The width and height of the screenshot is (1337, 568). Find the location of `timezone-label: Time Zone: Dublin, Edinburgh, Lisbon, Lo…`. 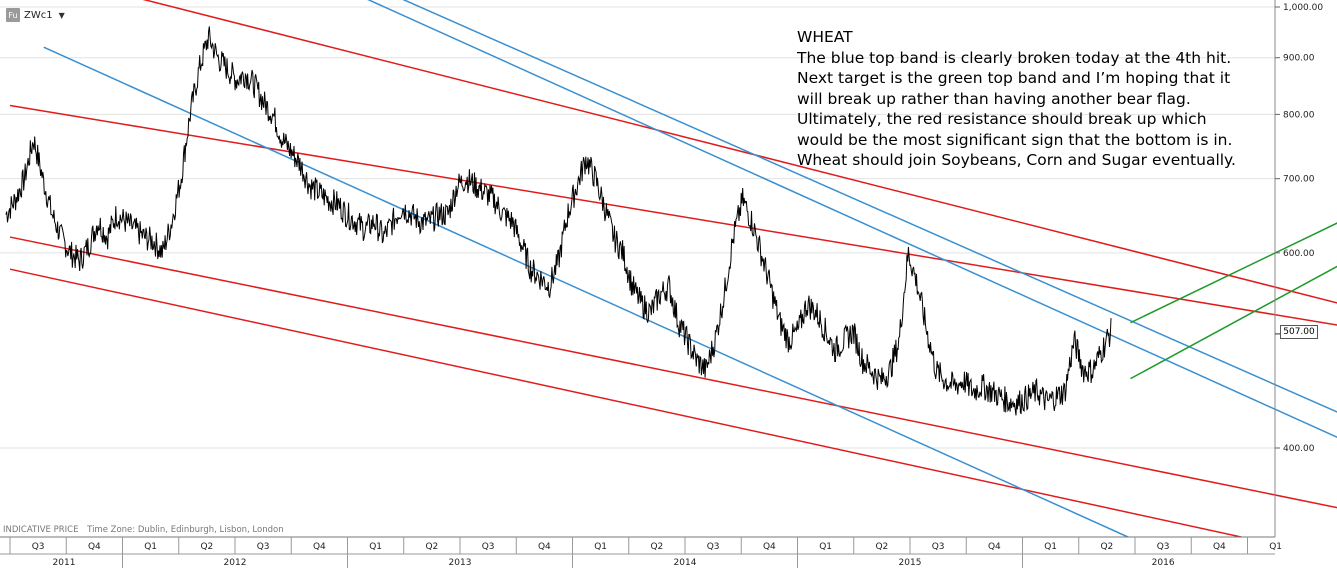

timezone-label: Time Zone: Dublin, Edinburgh, Lisbon, Lo… is located at coordinates (185, 530).